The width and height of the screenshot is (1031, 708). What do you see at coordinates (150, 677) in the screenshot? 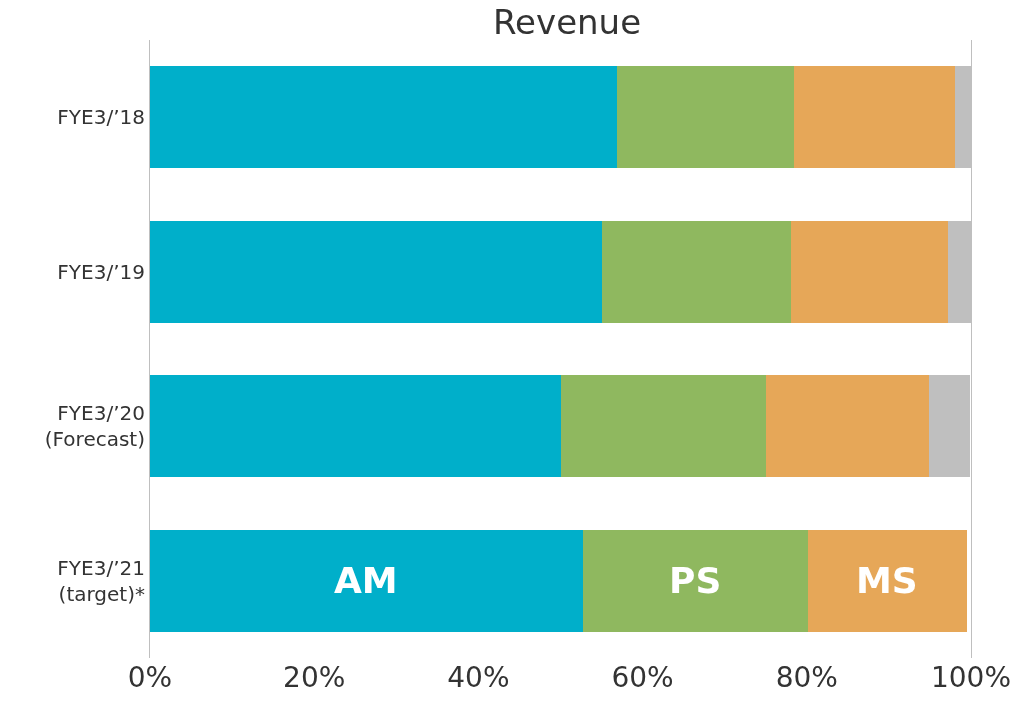
I see `x-tick-label: 0%` at bounding box center [150, 677].